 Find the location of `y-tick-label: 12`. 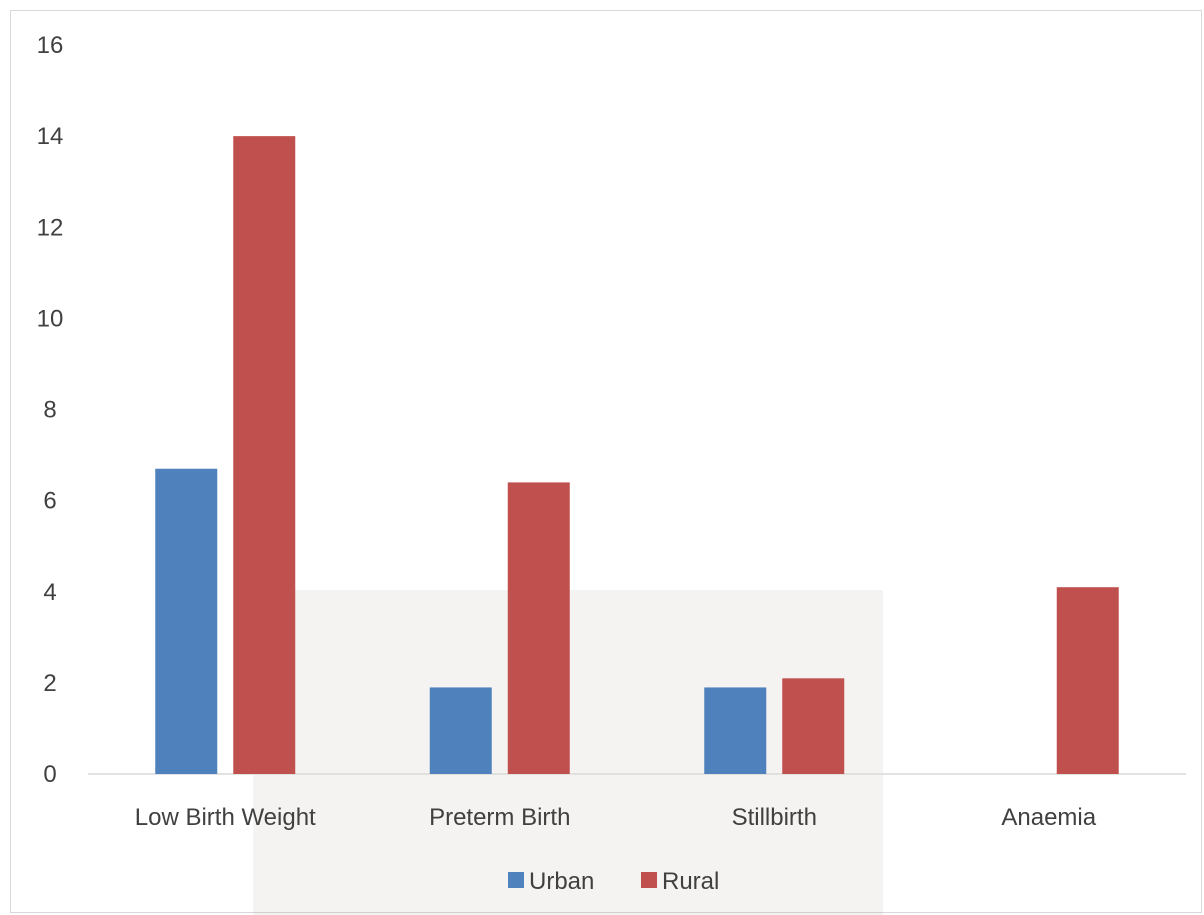

y-tick-label: 12 is located at coordinates (50, 227).